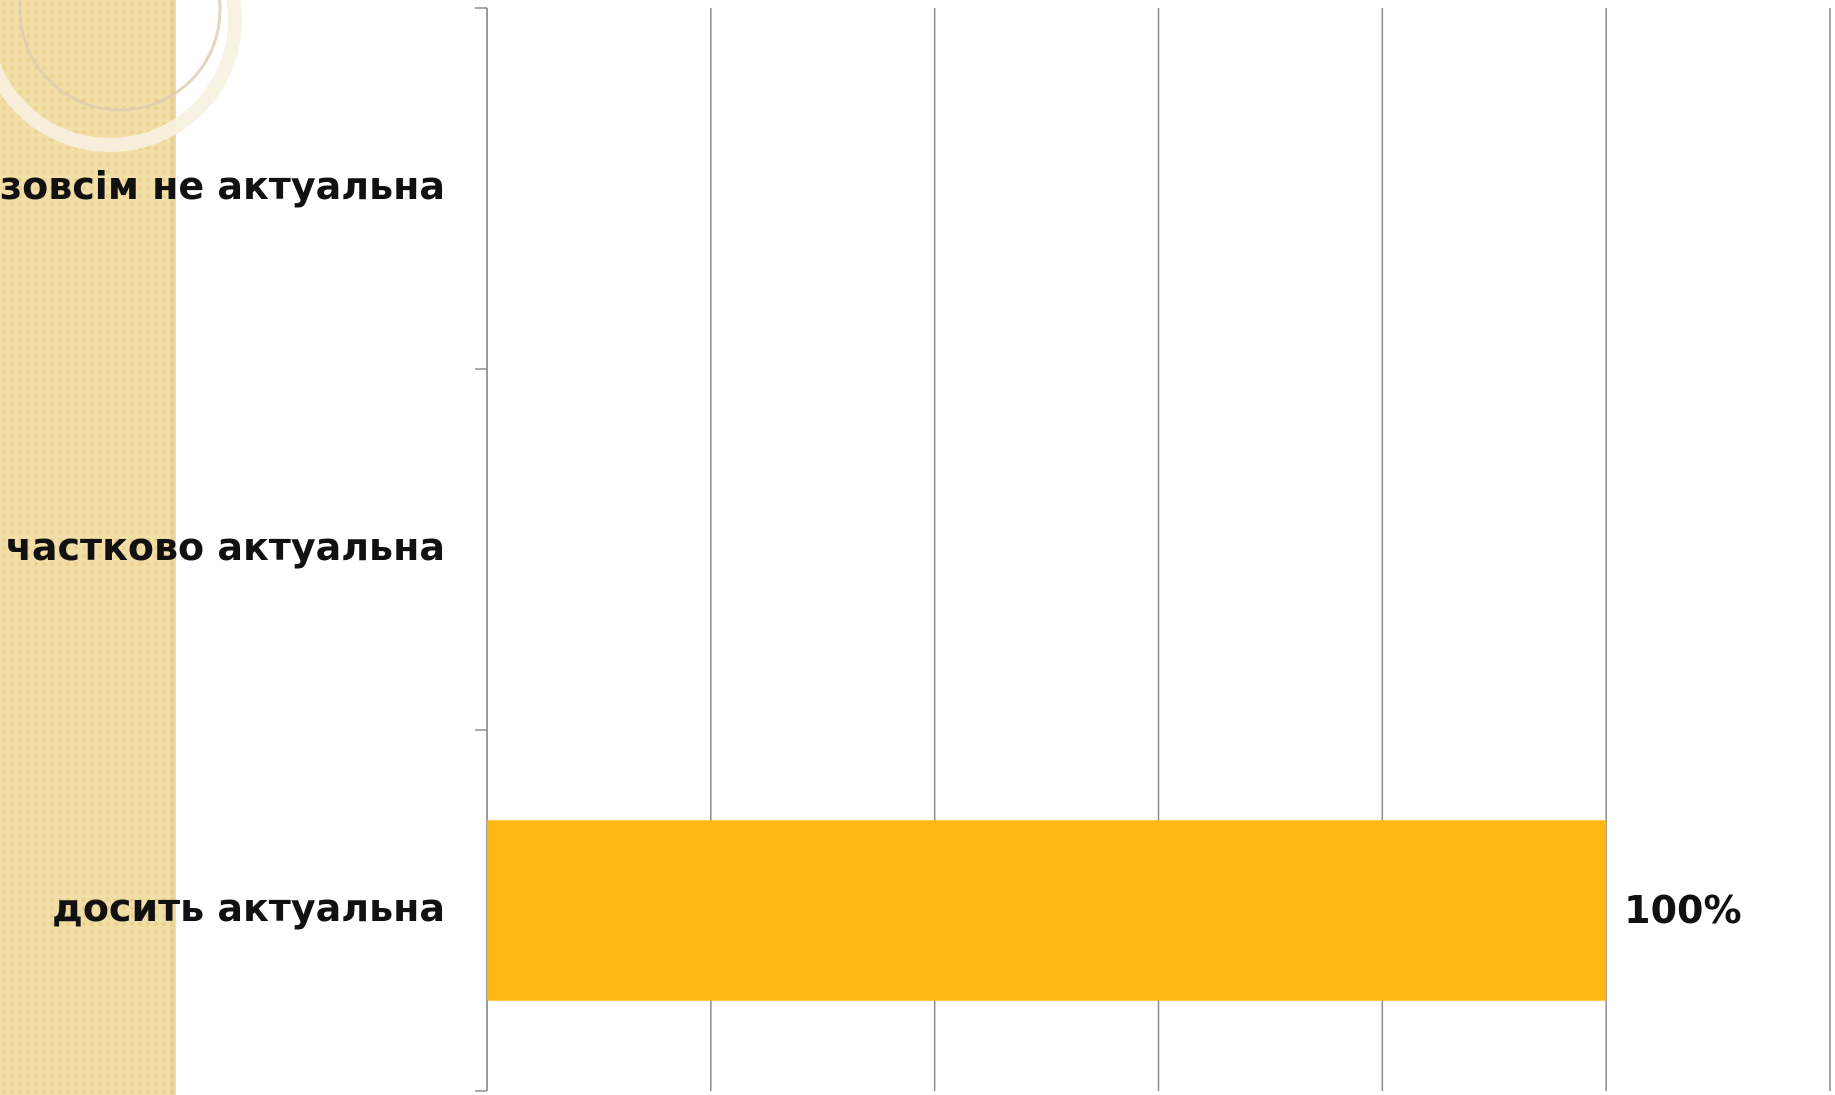  I want to click on y-tick-label: частково актуальна, so click(225, 547).